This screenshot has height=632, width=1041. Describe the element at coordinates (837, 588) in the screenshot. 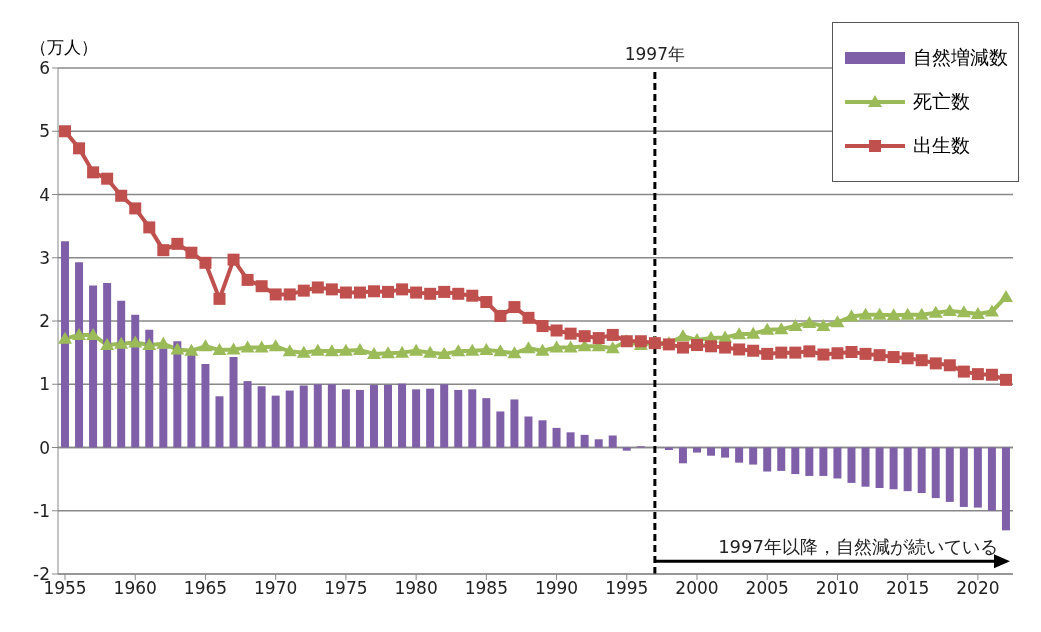

I see `x-tick-label: 2010` at that location.